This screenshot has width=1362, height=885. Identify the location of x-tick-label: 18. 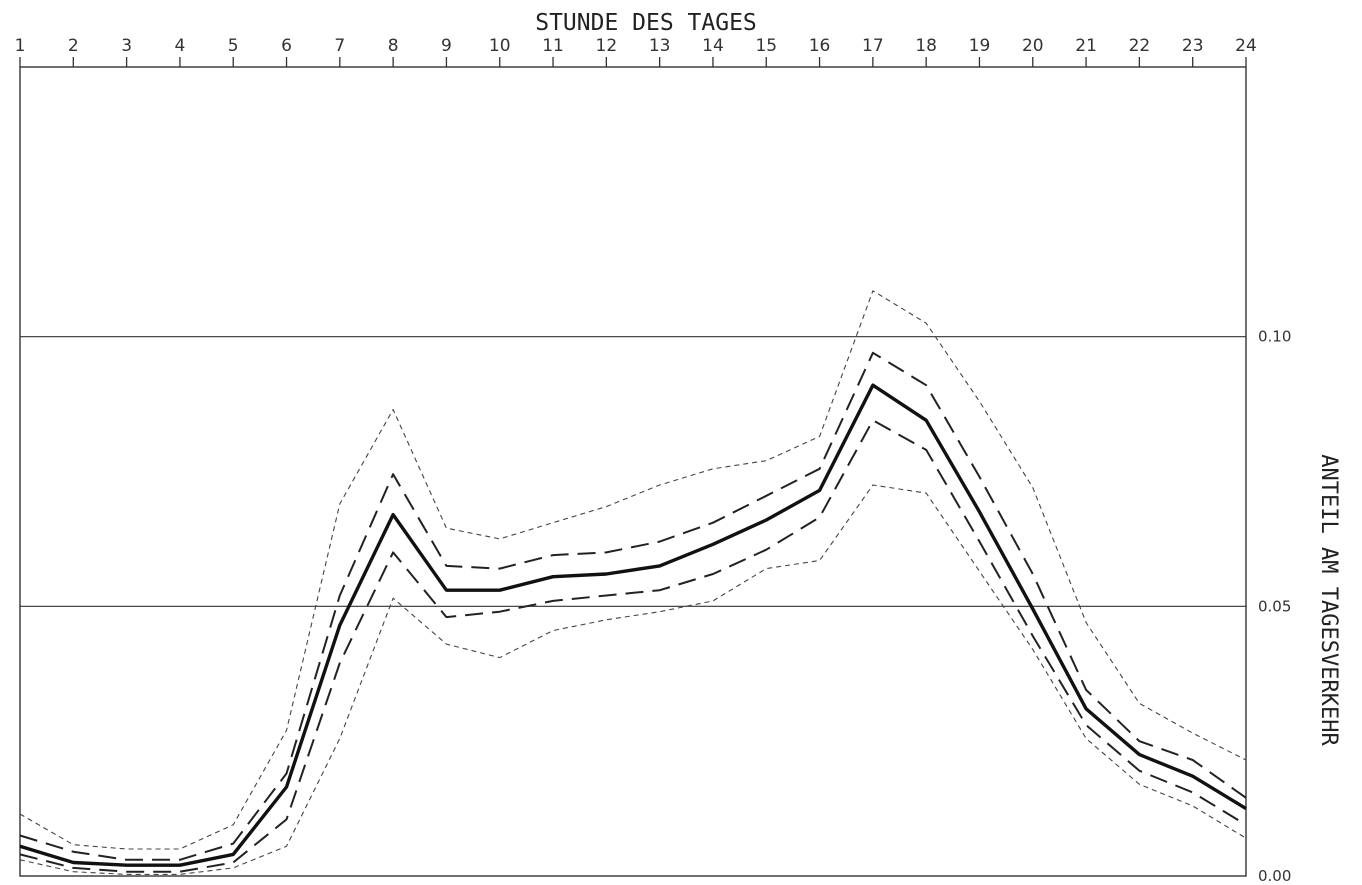
(926, 46).